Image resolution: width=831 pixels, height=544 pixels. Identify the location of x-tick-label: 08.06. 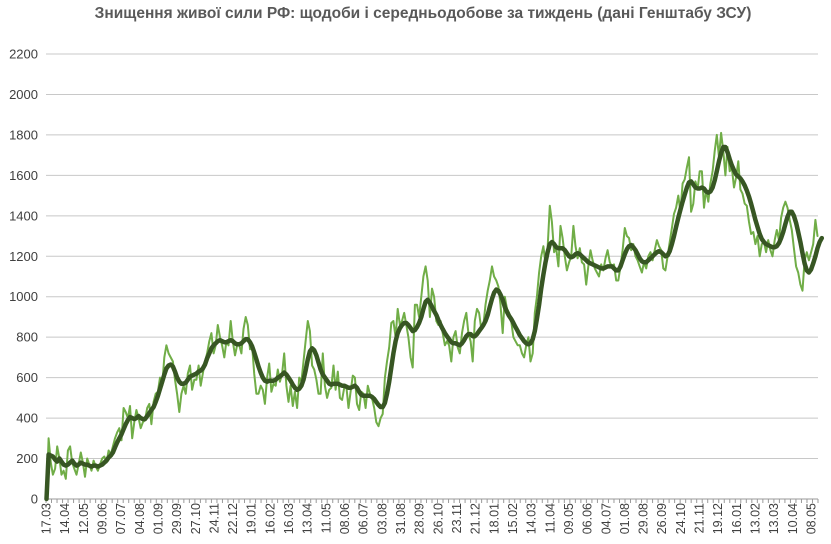
(345, 518).